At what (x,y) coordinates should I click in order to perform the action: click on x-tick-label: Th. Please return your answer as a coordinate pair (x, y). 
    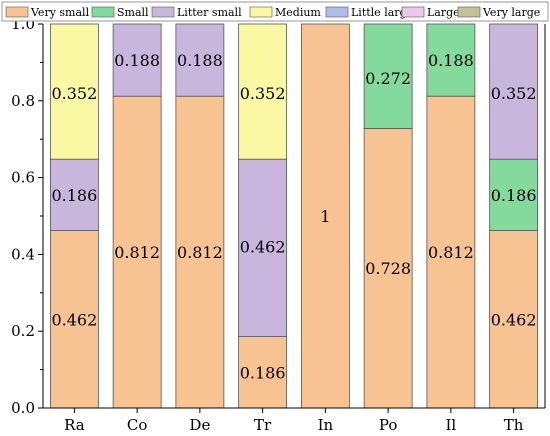
    Looking at the image, I should click on (514, 425).